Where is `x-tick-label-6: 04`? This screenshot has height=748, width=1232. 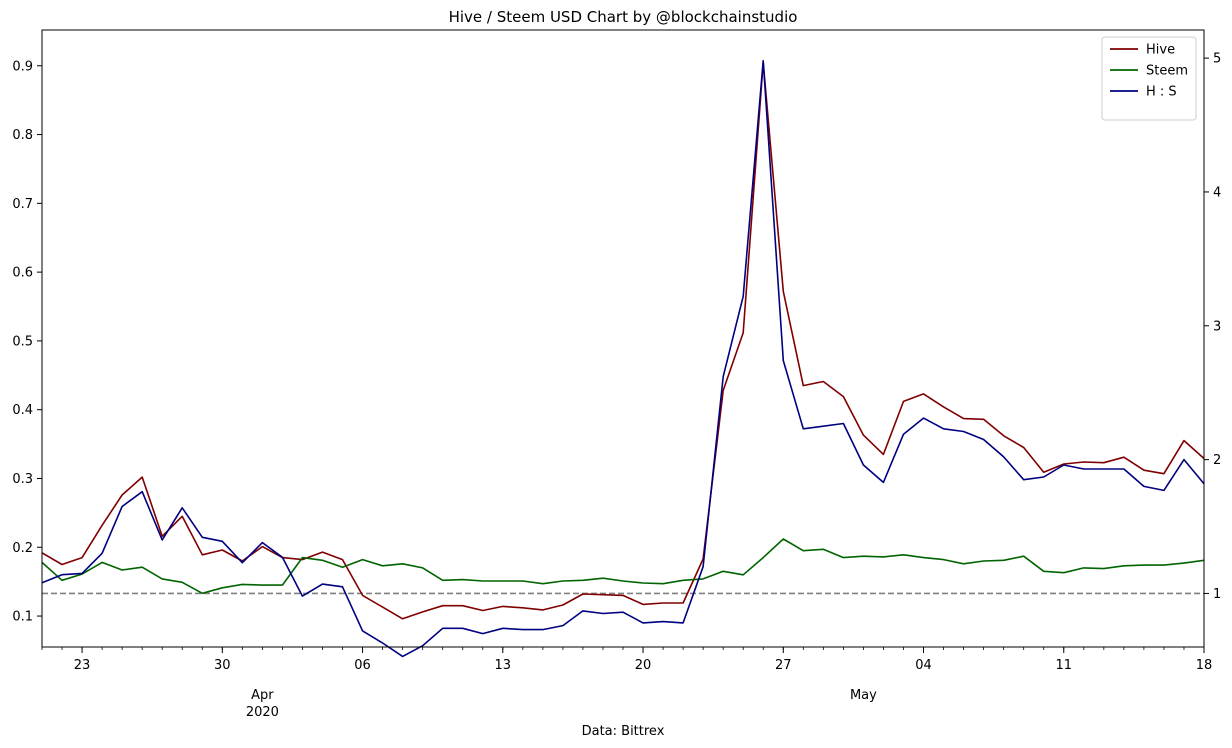 x-tick-label-6: 04 is located at coordinates (923, 665).